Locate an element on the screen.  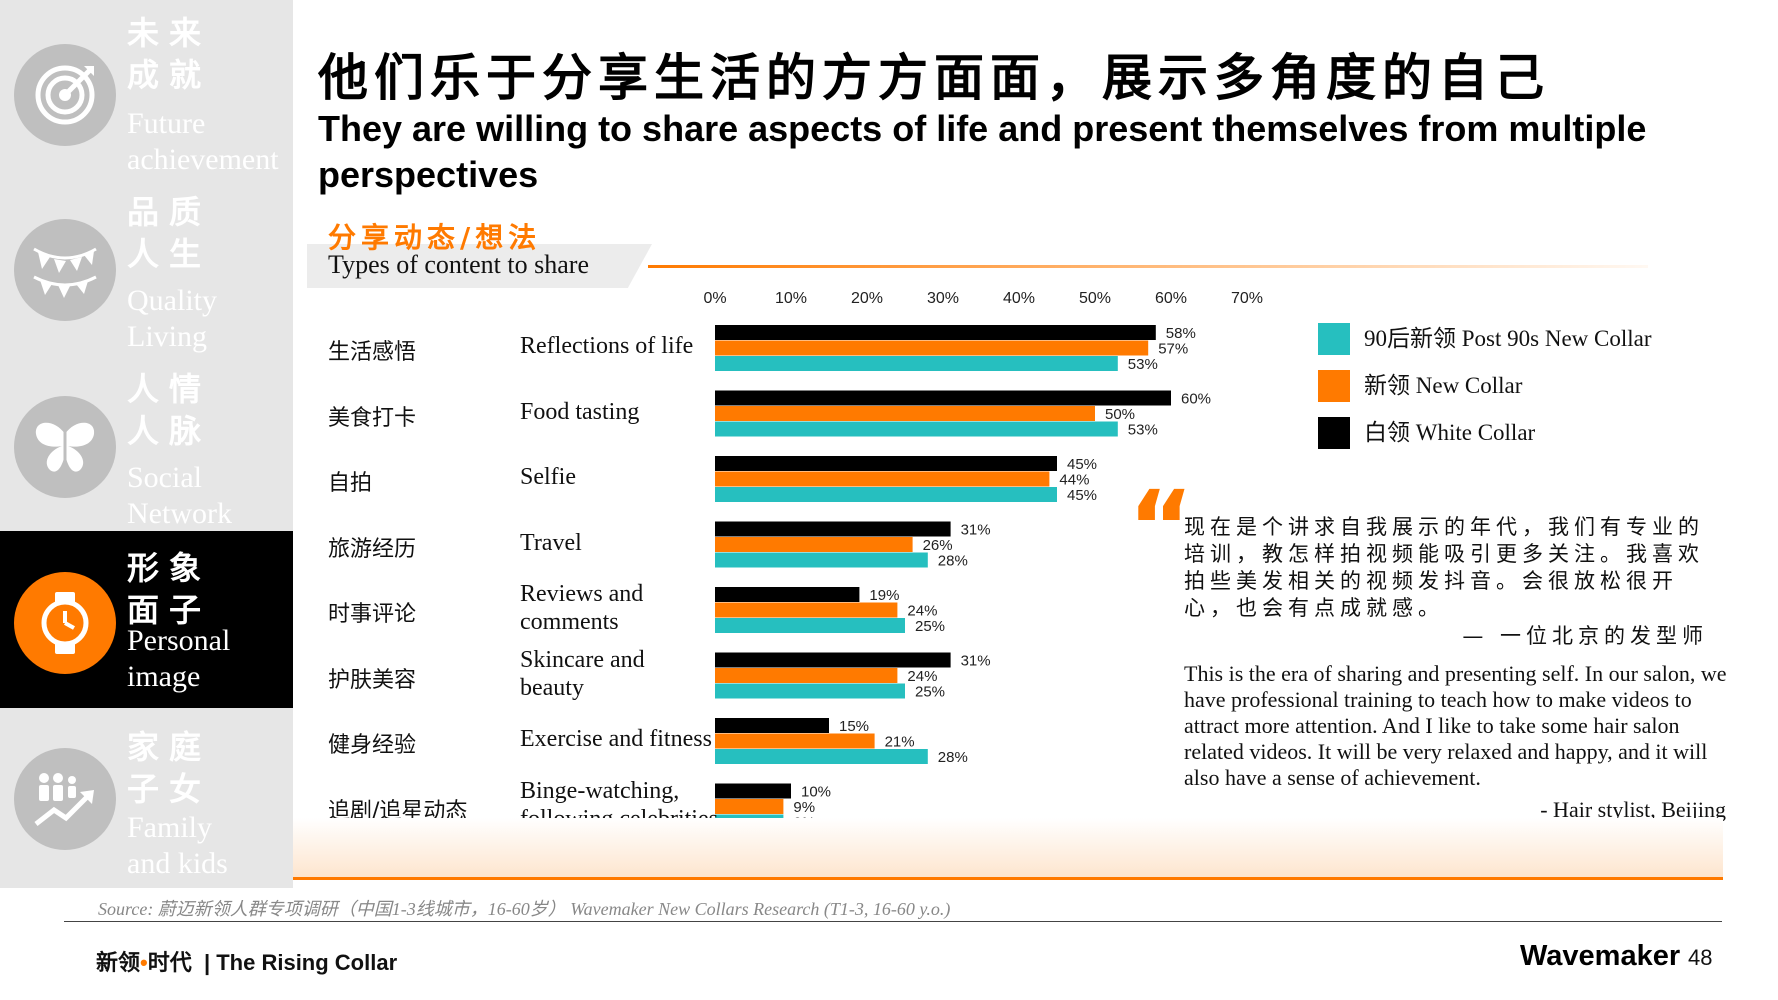
legend-swatch-white-collar is located at coordinates (1334, 433).